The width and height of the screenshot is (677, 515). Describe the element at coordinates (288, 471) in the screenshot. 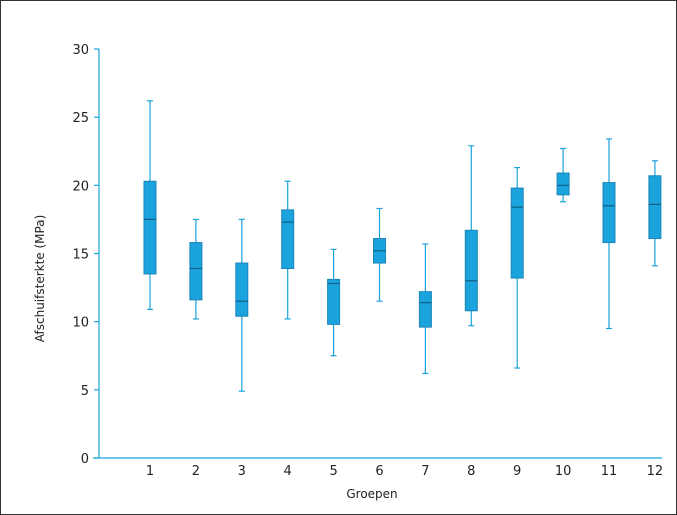

I see `x-tick-label: 4` at that location.